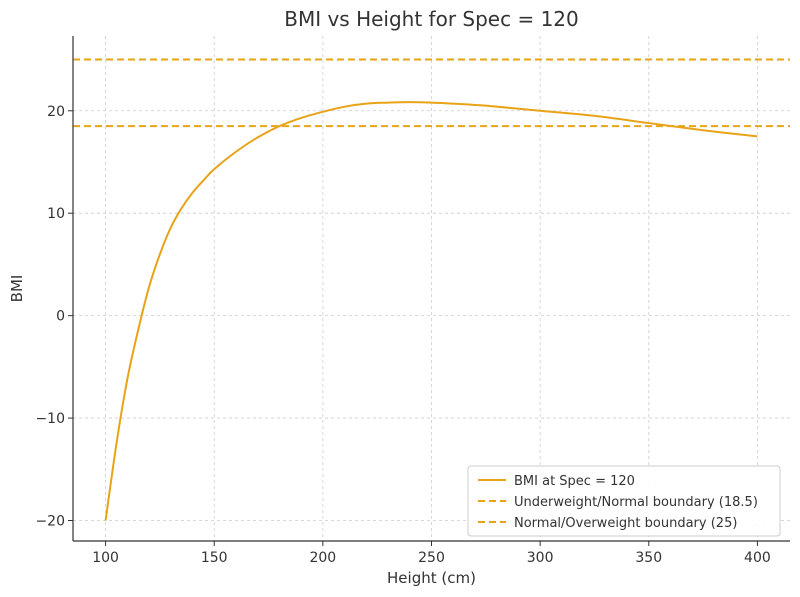 The width and height of the screenshot is (800, 597). Describe the element at coordinates (56, 112) in the screenshot. I see `y-tick-label: 20` at that location.